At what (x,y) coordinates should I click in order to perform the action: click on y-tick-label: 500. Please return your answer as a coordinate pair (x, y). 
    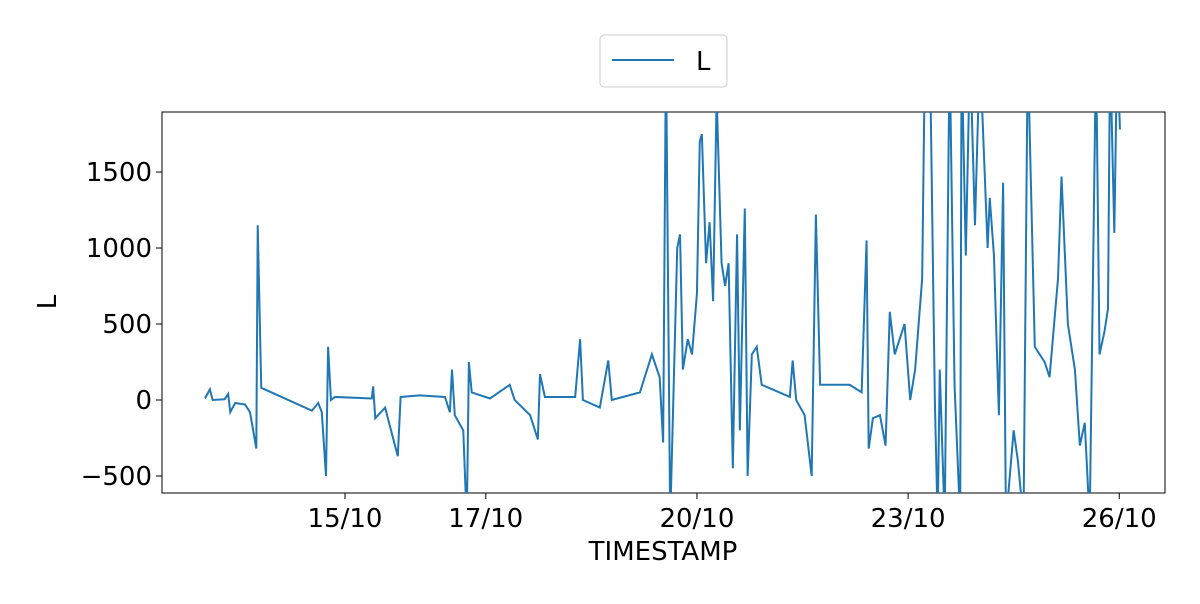
    Looking at the image, I should click on (127, 325).